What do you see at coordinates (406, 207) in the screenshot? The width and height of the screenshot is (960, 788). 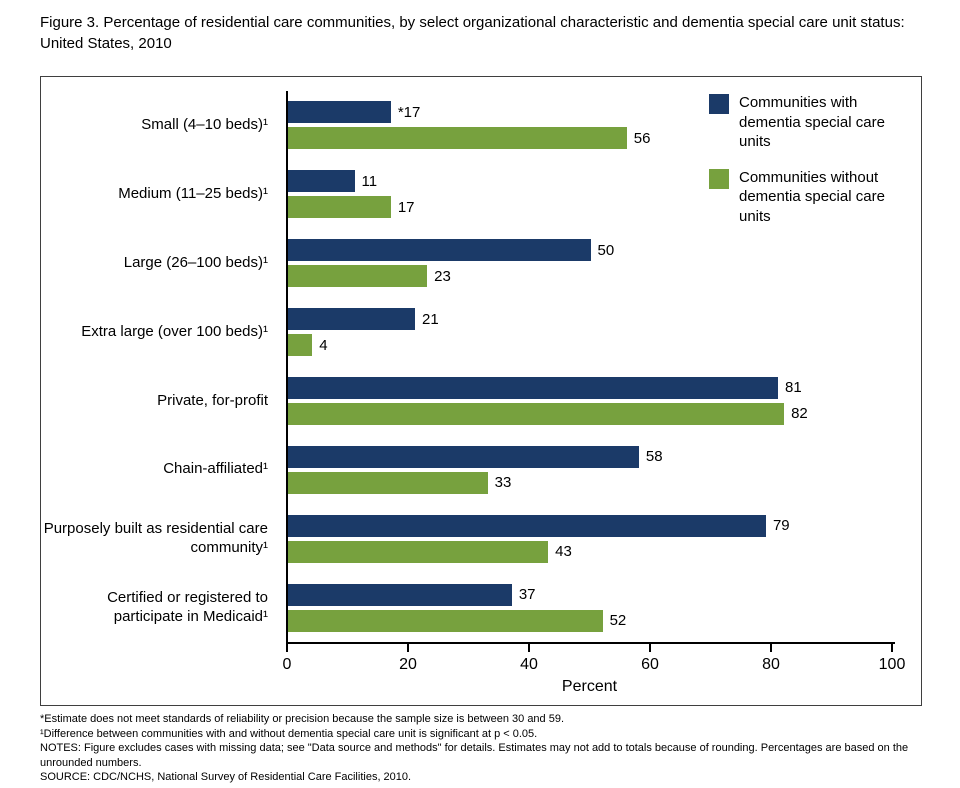 I see `value-label: 17` at bounding box center [406, 207].